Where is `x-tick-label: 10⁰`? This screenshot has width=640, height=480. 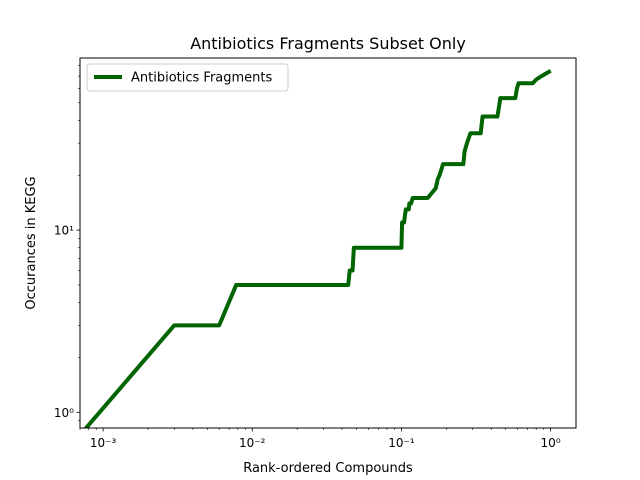 x-tick-label: 10⁰ is located at coordinates (551, 443).